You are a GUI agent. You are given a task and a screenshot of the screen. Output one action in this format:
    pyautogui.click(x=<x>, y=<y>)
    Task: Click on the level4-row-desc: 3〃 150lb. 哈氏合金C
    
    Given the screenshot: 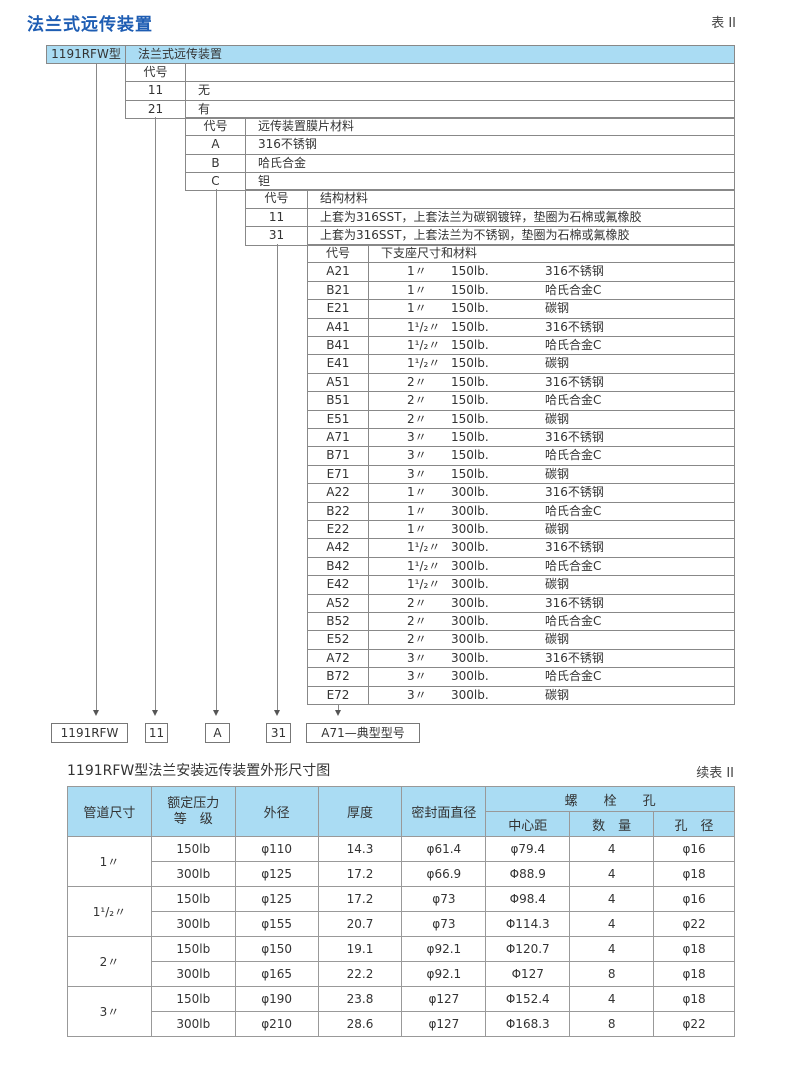 What is the action you would take?
    pyautogui.click(x=551, y=456)
    